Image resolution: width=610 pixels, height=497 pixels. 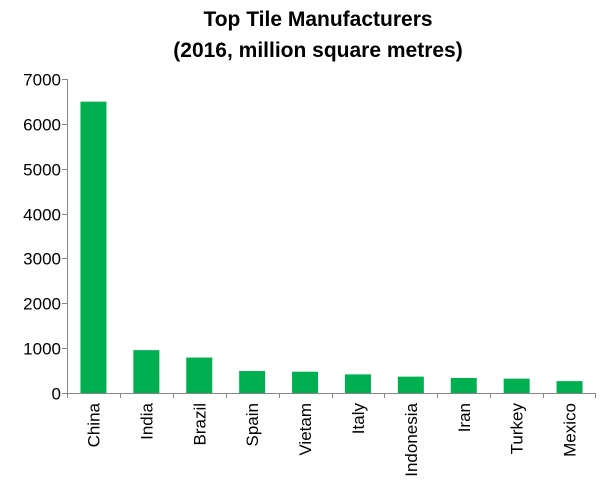 What do you see at coordinates (464, 417) in the screenshot?
I see `x-tick-label: Iran` at bounding box center [464, 417].